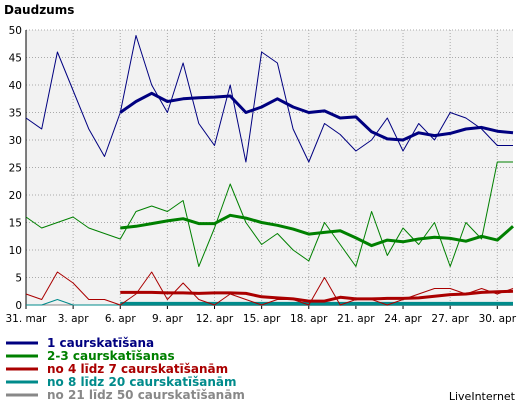 This screenshot has width=520, height=405. Describe the element at coordinates (215, 319) in the screenshot. I see `x-tick-label: 12. apr` at that location.